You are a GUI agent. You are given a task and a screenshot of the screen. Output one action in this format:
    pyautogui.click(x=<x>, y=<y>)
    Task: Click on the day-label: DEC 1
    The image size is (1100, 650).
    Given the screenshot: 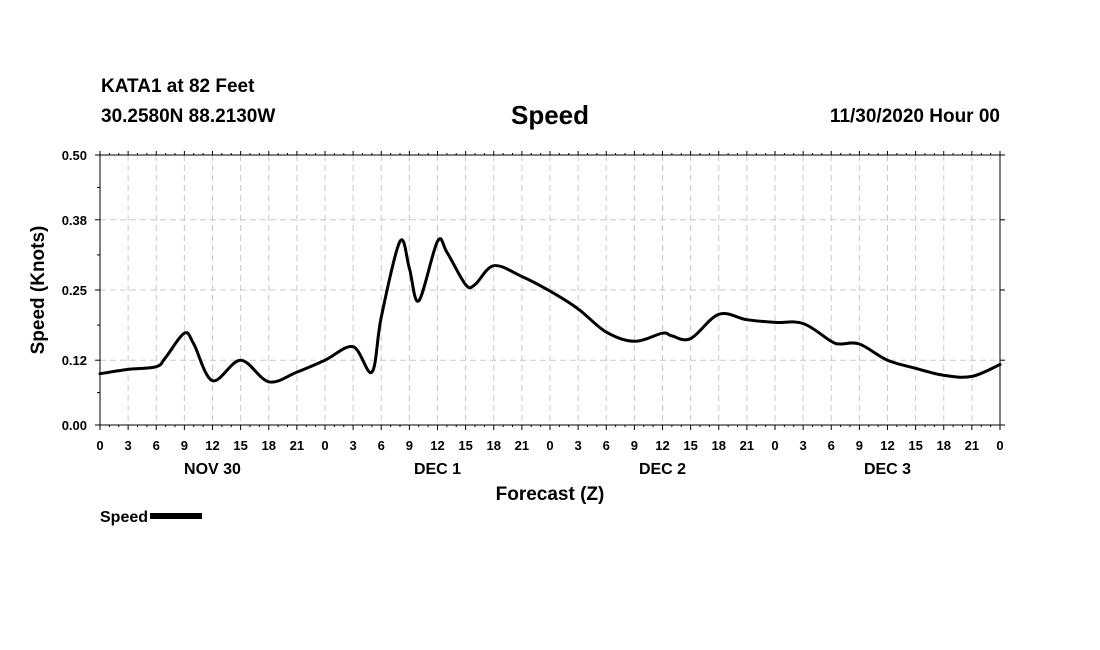 What is the action you would take?
    pyautogui.click(x=437, y=469)
    